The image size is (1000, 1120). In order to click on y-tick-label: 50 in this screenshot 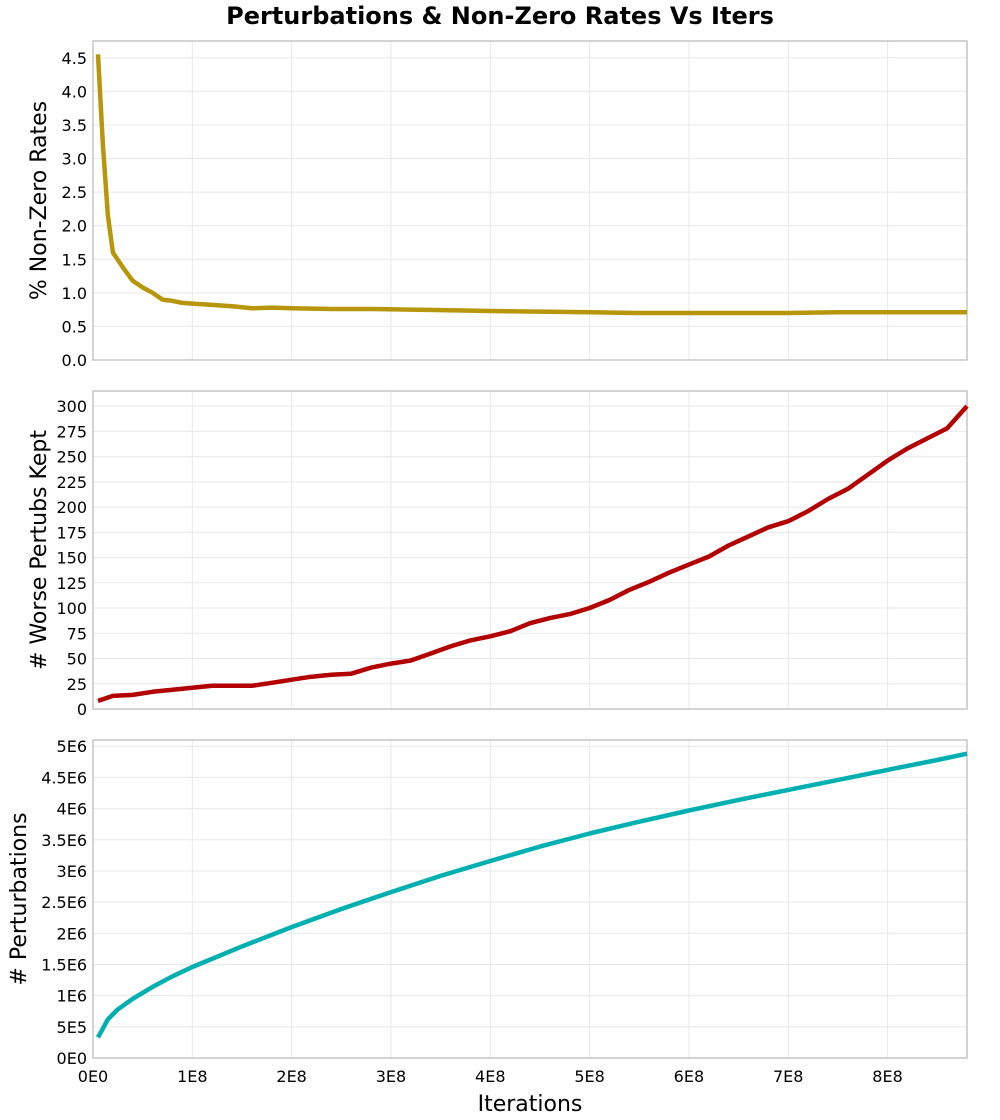, I will do `click(77, 659)`.